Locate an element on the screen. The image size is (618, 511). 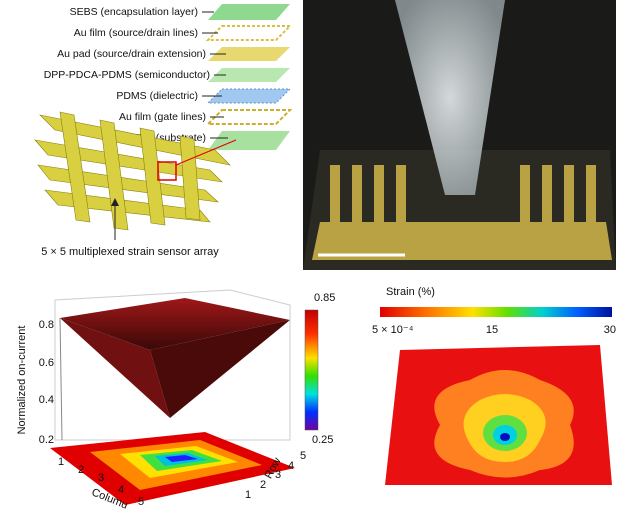
col-tick: 2 is located at coordinates (81, 470).